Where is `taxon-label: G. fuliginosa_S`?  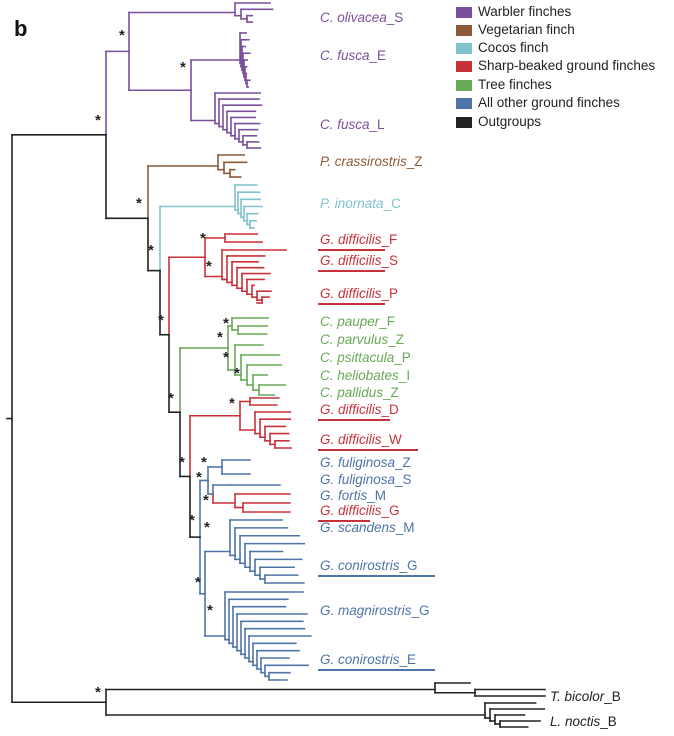 taxon-label: G. fuliginosa_S is located at coordinates (366, 480).